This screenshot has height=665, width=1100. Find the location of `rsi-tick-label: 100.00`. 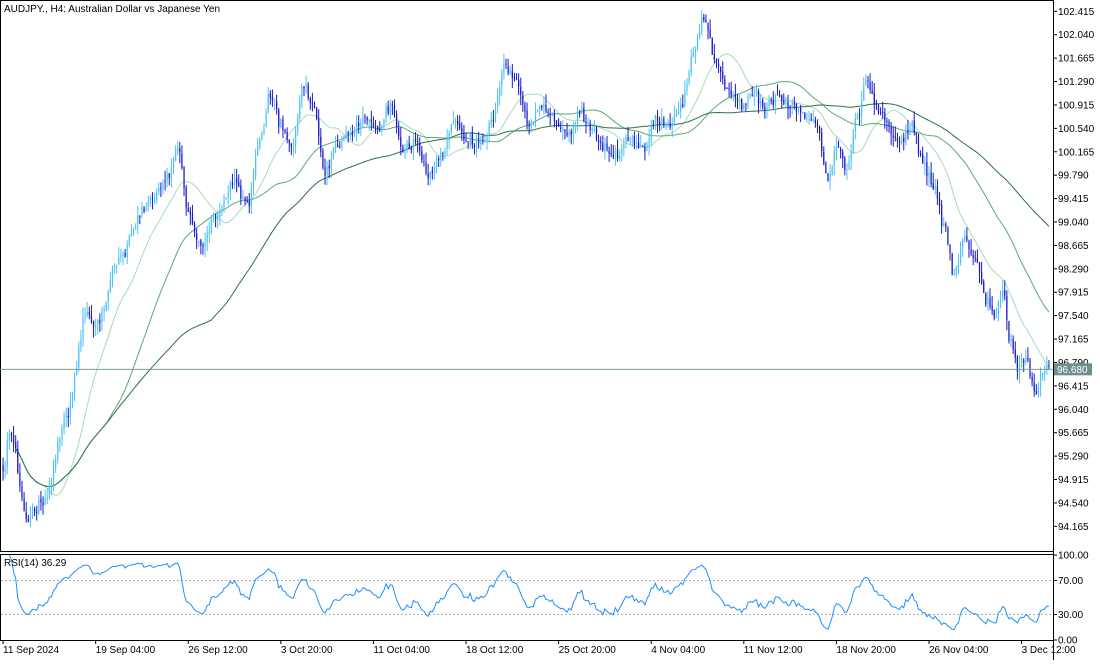

rsi-tick-label: 100.00 is located at coordinates (1073, 556).